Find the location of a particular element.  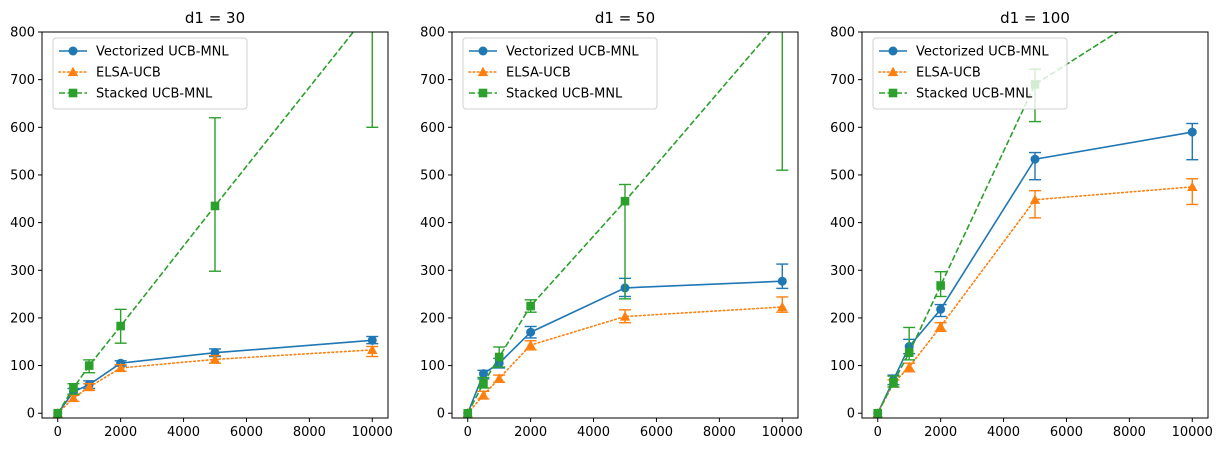

x-tick-label: 6000 is located at coordinates (1066, 432).